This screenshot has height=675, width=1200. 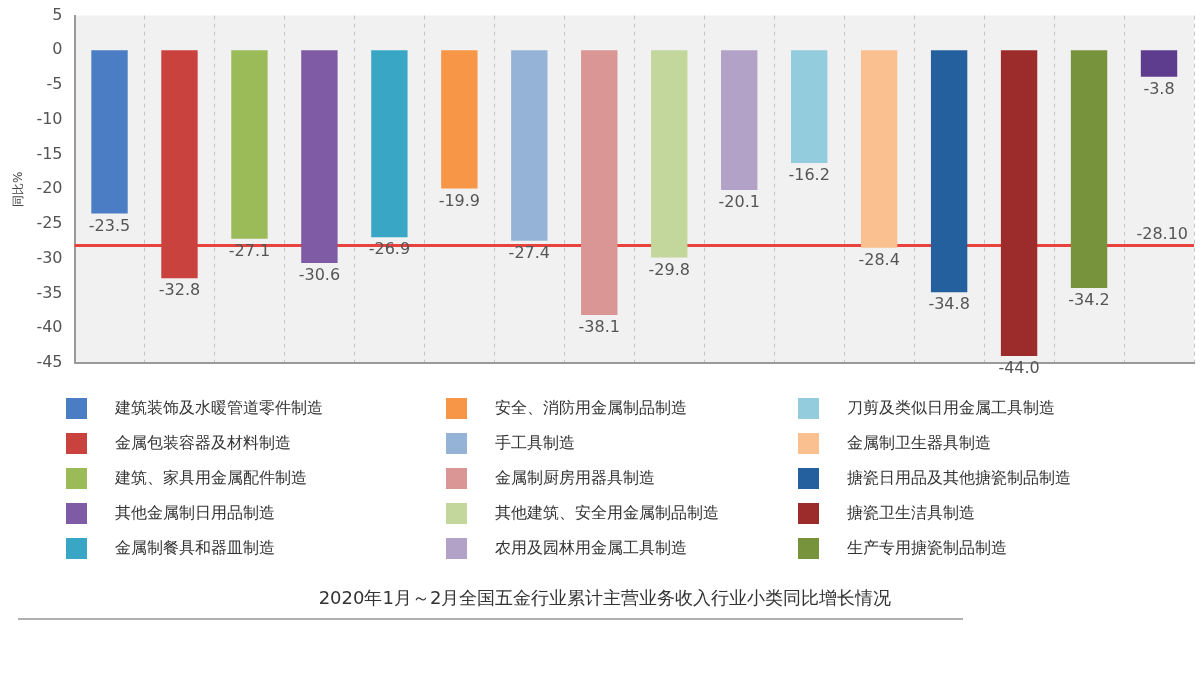 What do you see at coordinates (927, 548) in the screenshot?
I see `legend-label: 生产专用搪瓷制品制造` at bounding box center [927, 548].